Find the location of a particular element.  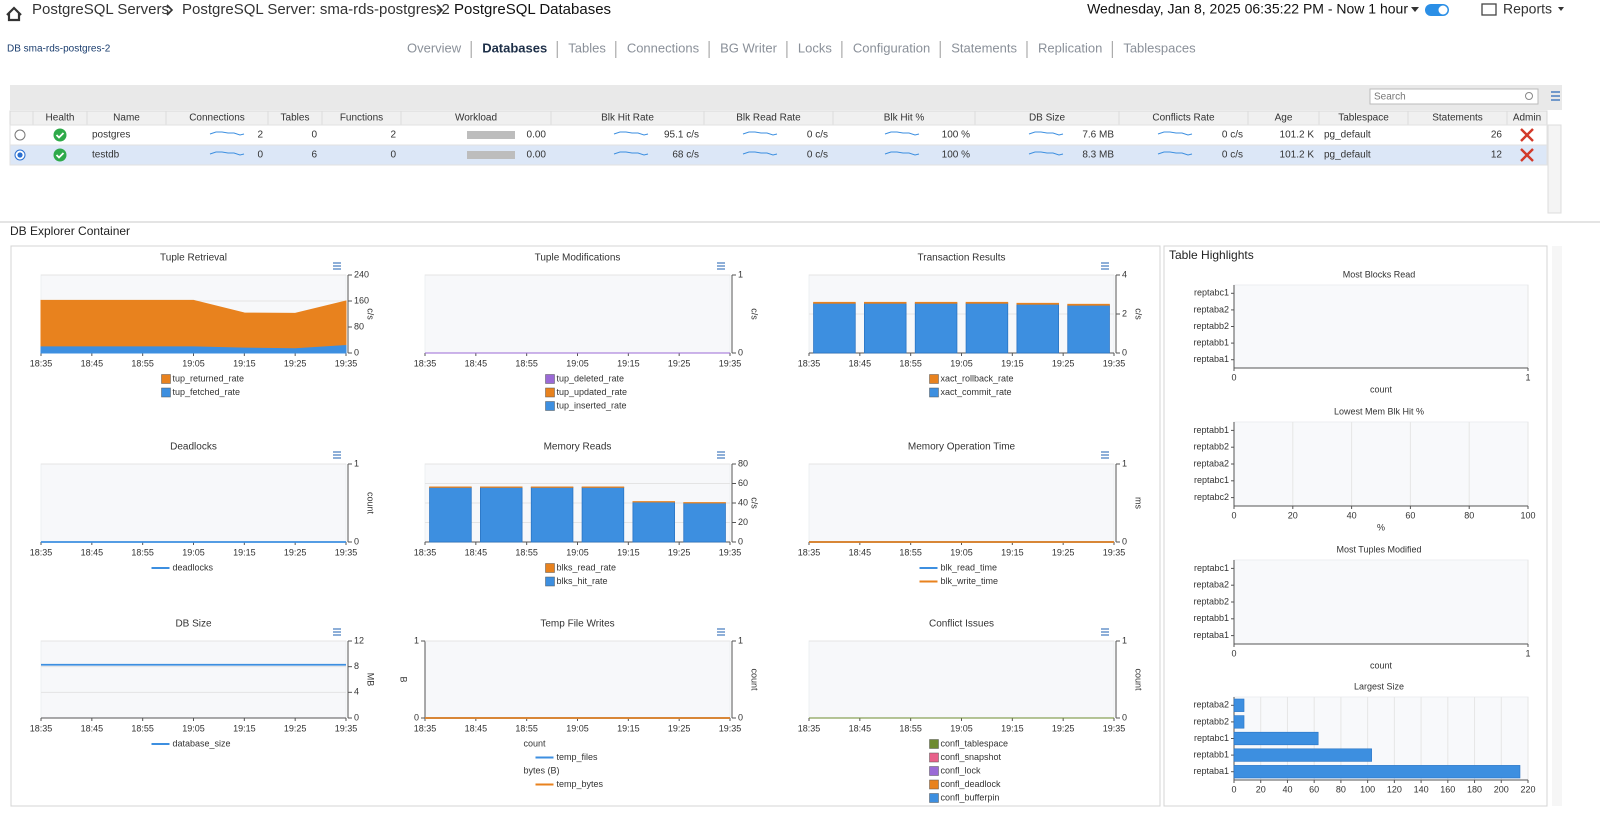

x-tick-label: 19:05 is located at coordinates (961, 728).